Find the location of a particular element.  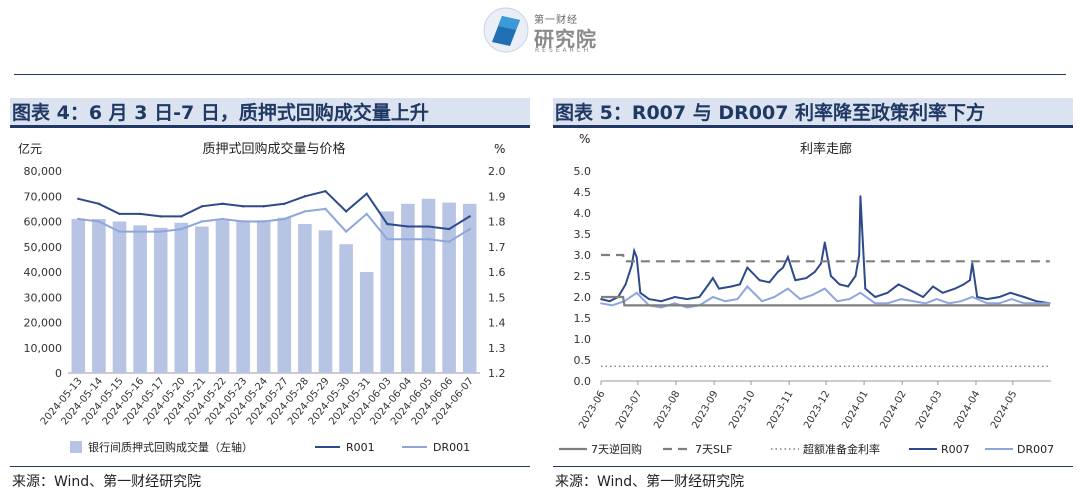

x-tick-label: 2023-09 is located at coordinates (705, 410).